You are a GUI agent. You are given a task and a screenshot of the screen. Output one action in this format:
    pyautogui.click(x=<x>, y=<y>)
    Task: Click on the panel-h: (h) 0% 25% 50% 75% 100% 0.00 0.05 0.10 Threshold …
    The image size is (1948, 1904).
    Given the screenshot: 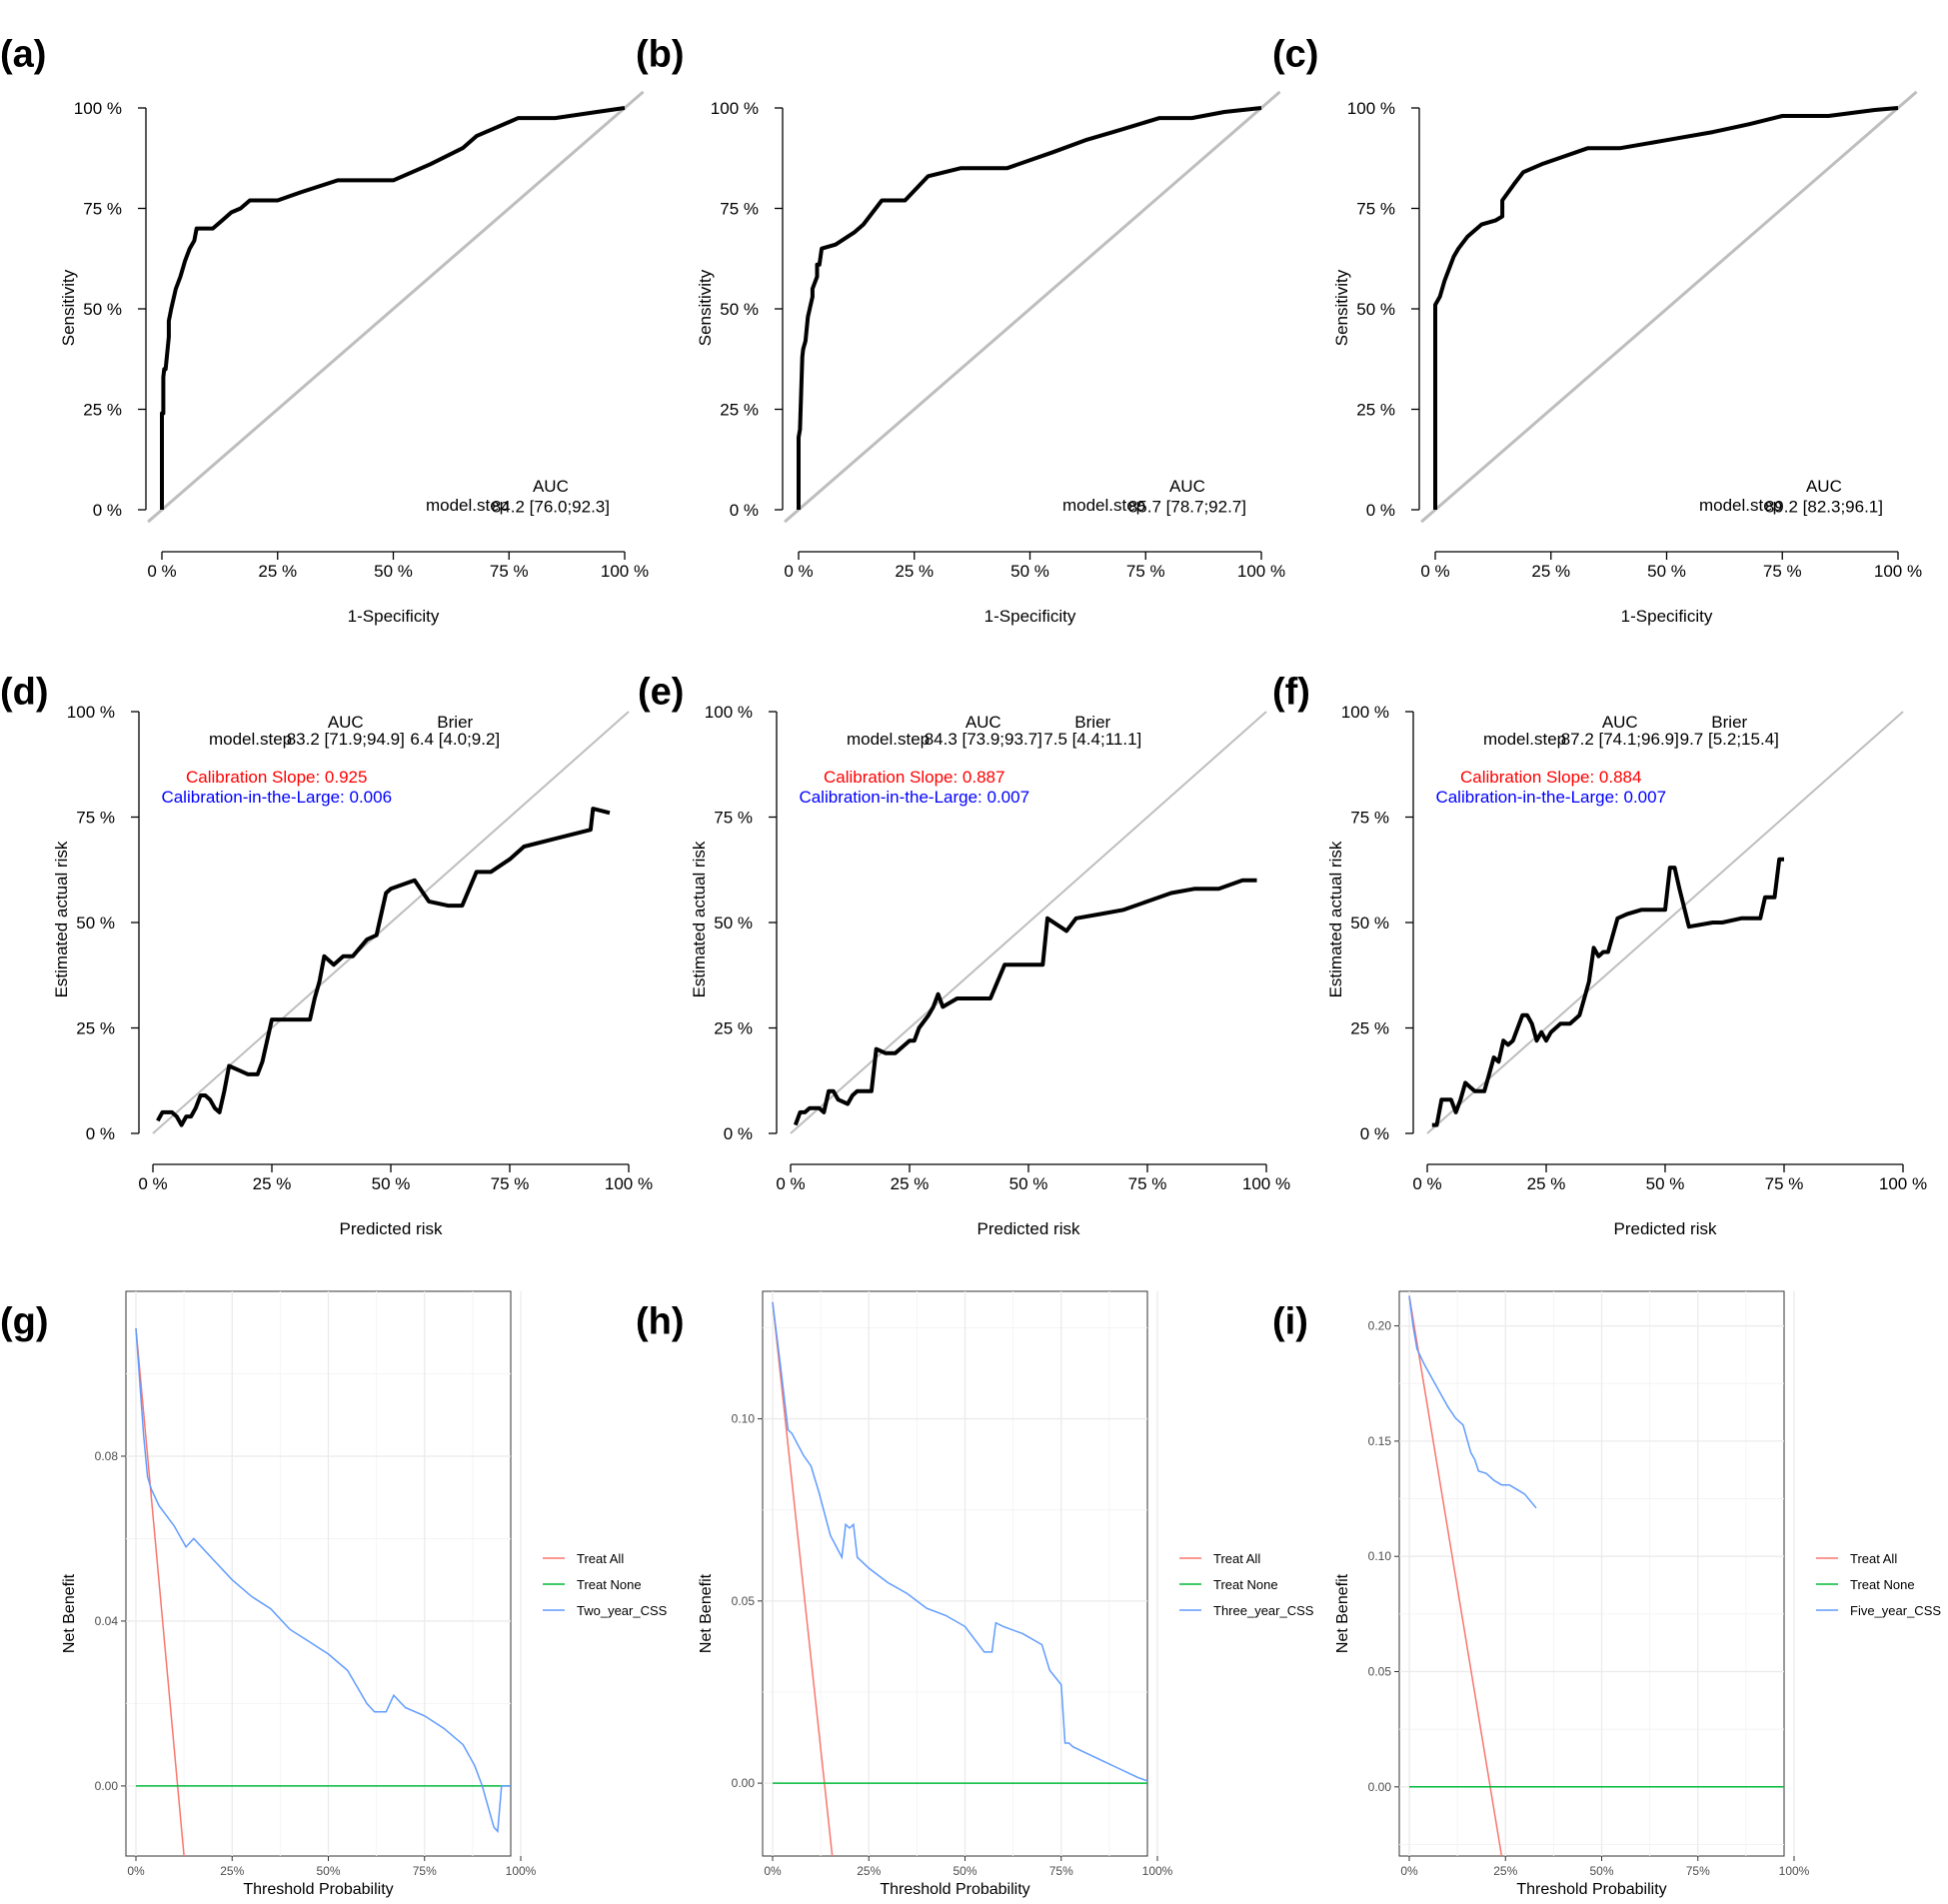 What is the action you would take?
    pyautogui.click(x=975, y=1594)
    